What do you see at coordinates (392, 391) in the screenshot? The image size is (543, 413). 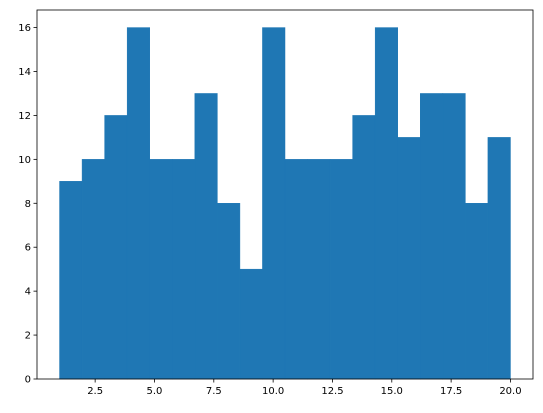 I see `x-tick-label: 15.0` at bounding box center [392, 391].